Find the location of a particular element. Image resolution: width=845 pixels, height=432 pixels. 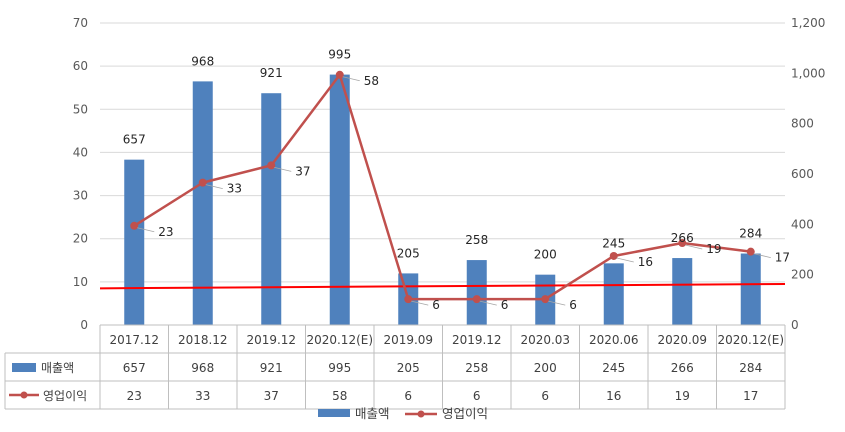

right-axis-tick-label: 600 is located at coordinates (802, 174).